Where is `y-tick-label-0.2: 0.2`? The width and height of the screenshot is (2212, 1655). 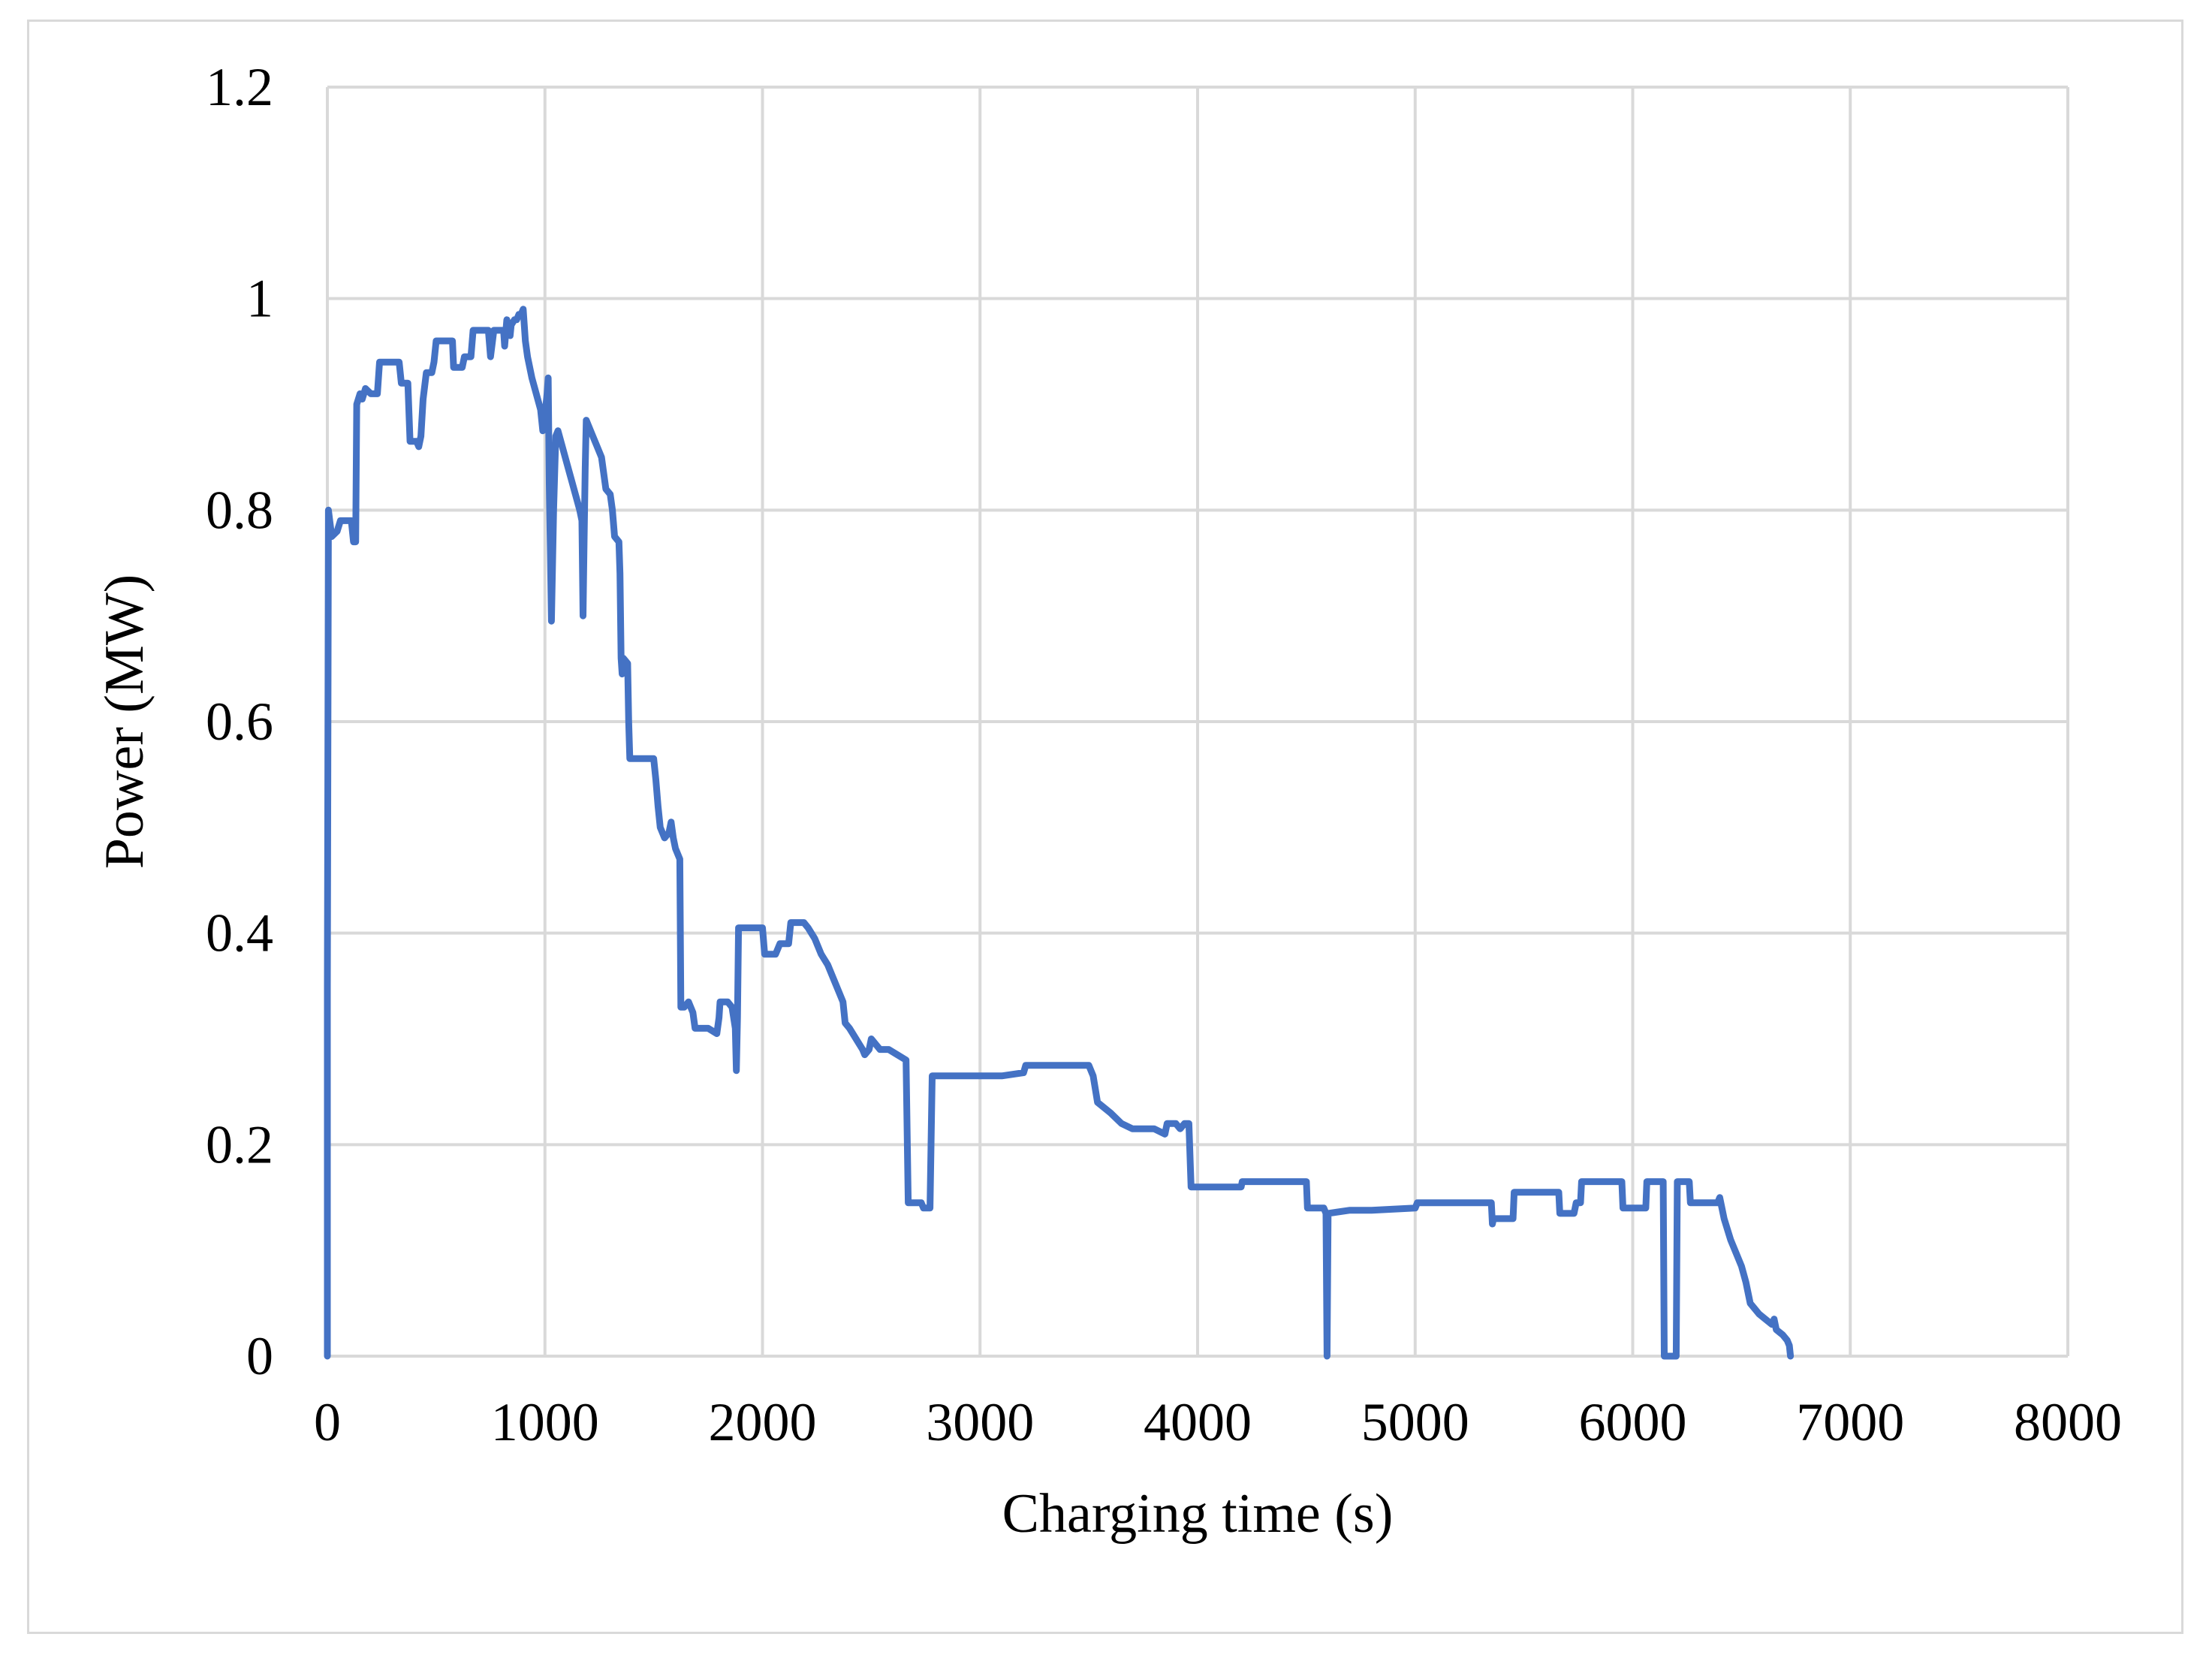 y-tick-label-0.2: 0.2 is located at coordinates (239, 1144).